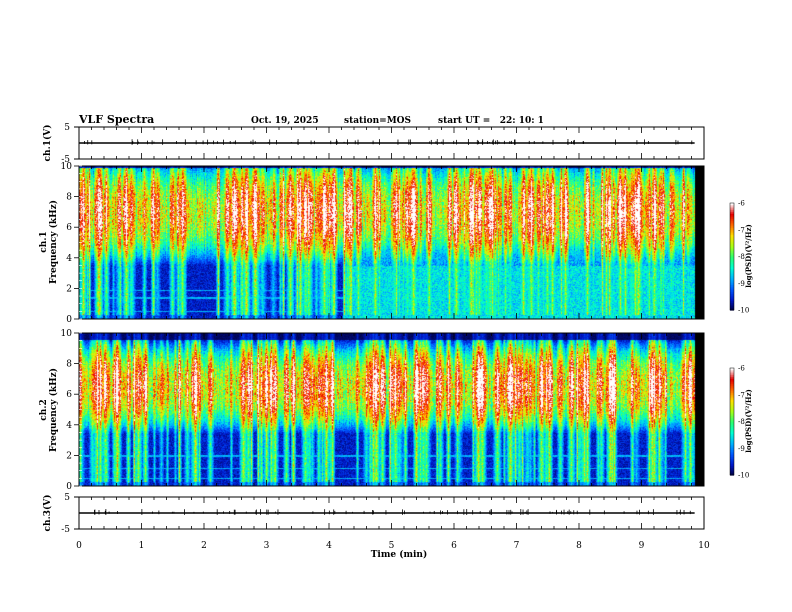  What do you see at coordinates (517, 546) in the screenshot?
I see `time-axis-tick-label: 7` at bounding box center [517, 546].